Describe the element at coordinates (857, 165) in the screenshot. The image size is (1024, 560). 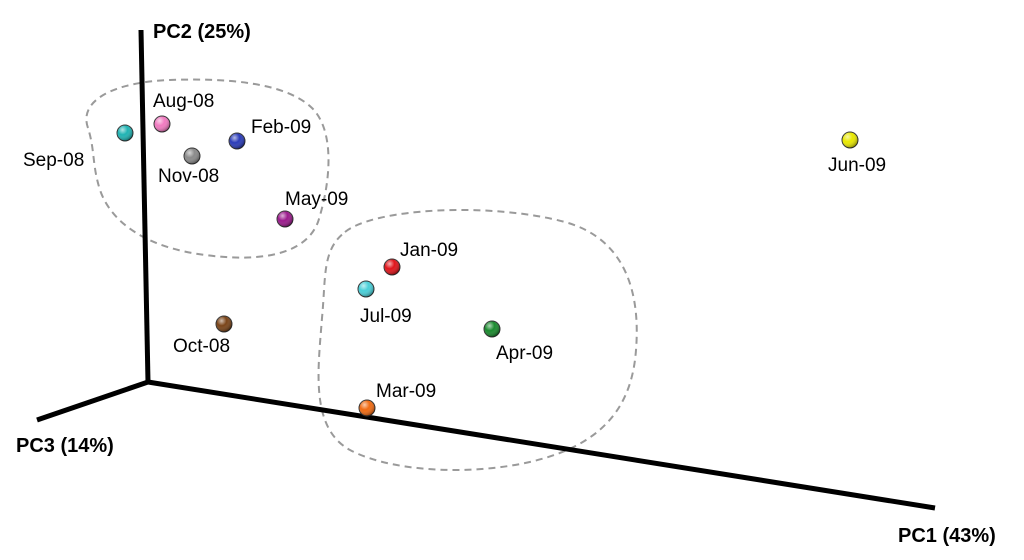
I see `point-label-jun-09: Jun-09` at that location.